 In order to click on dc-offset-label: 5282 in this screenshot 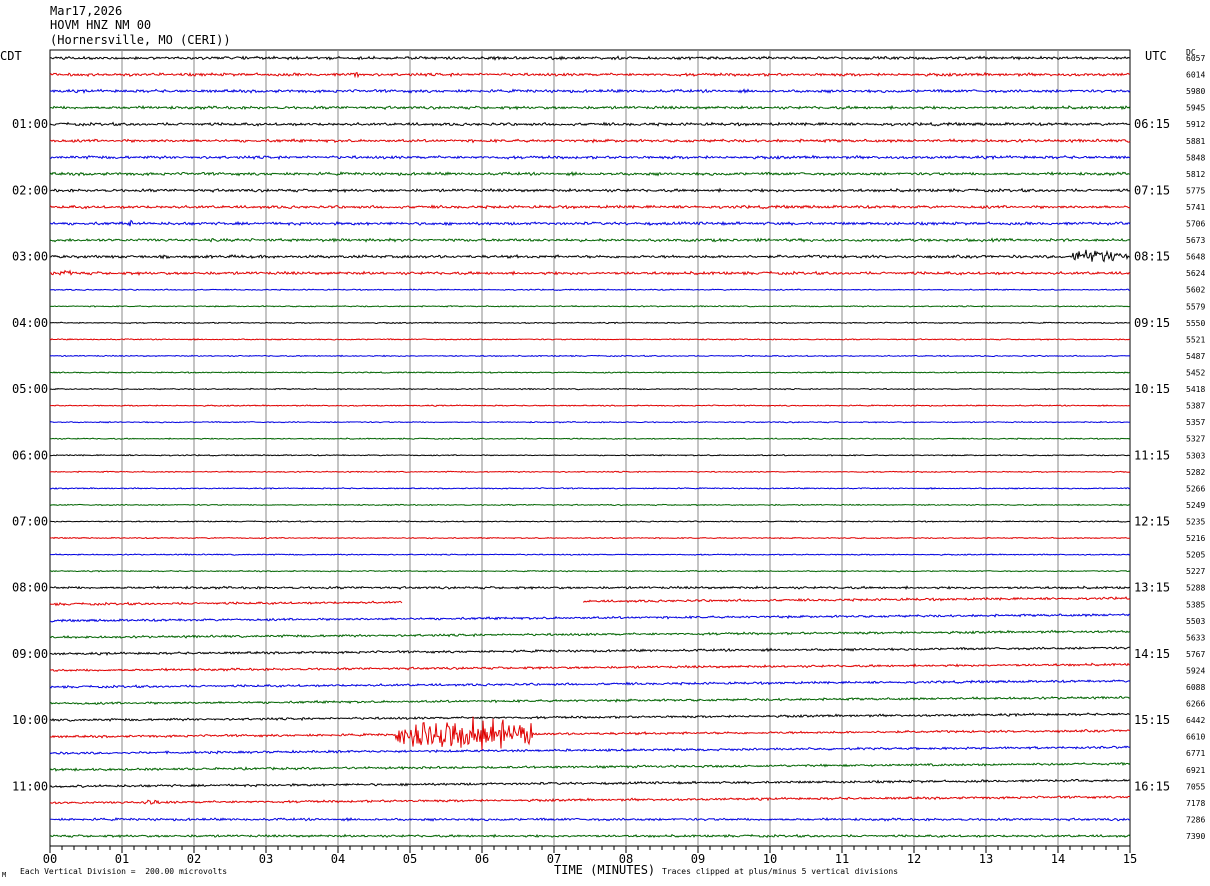, I will do `click(1195, 472)`.